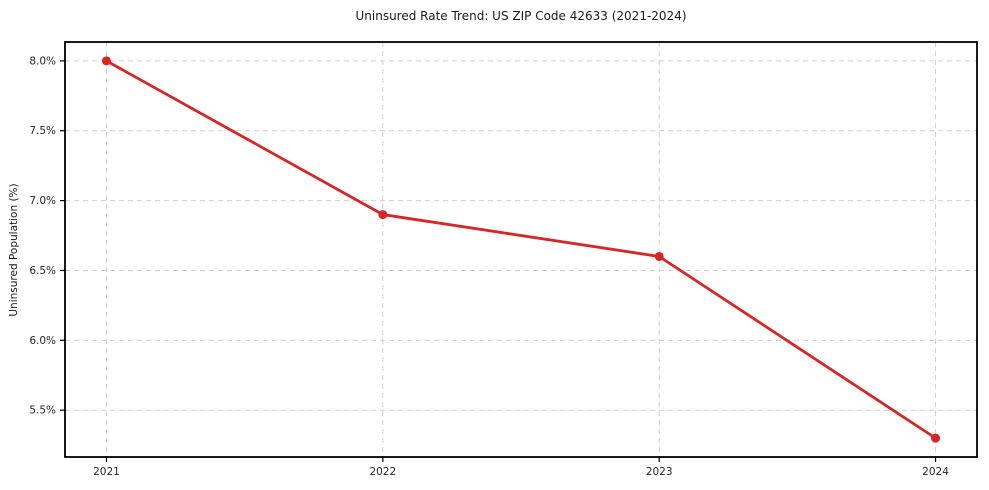 The width and height of the screenshot is (989, 490). I want to click on x-tick-label: 2024, so click(935, 472).